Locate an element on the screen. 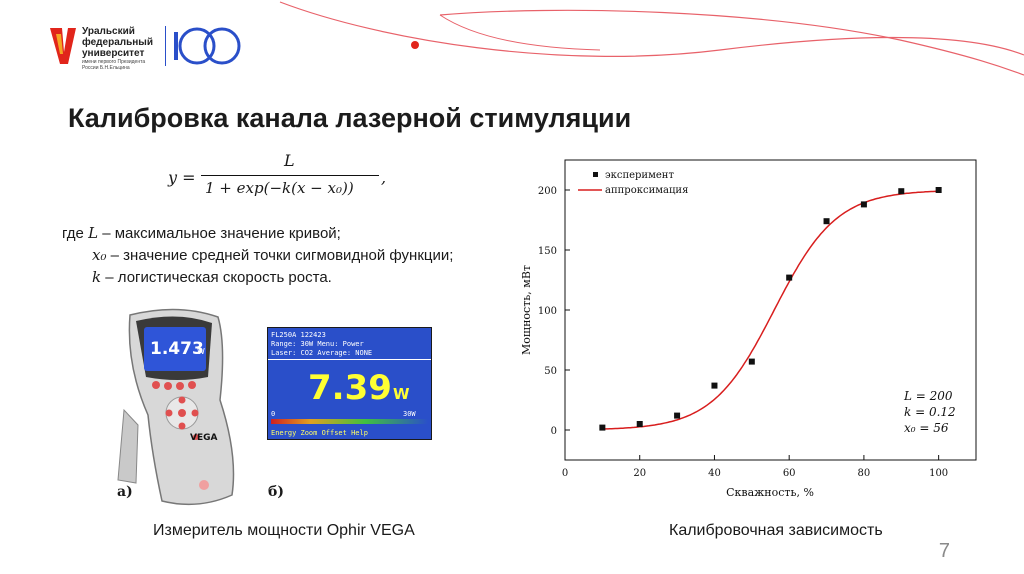  y-axis-label: Мощность, мВт is located at coordinates (526, 310).